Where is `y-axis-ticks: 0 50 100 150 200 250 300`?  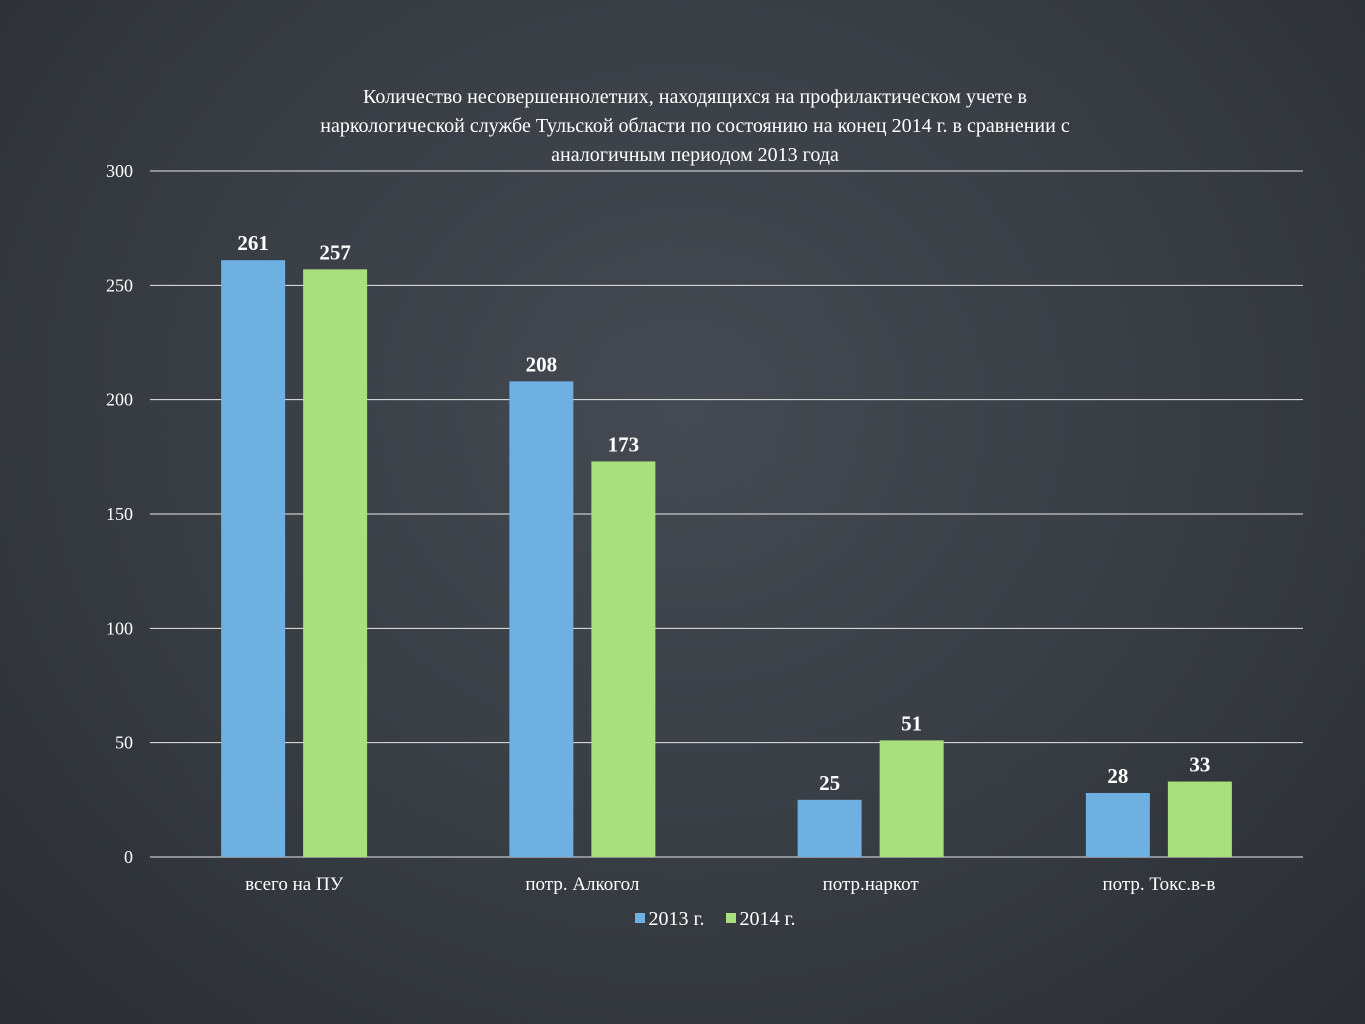
y-axis-ticks: 0 50 100 150 200 250 300 is located at coordinates (119, 514).